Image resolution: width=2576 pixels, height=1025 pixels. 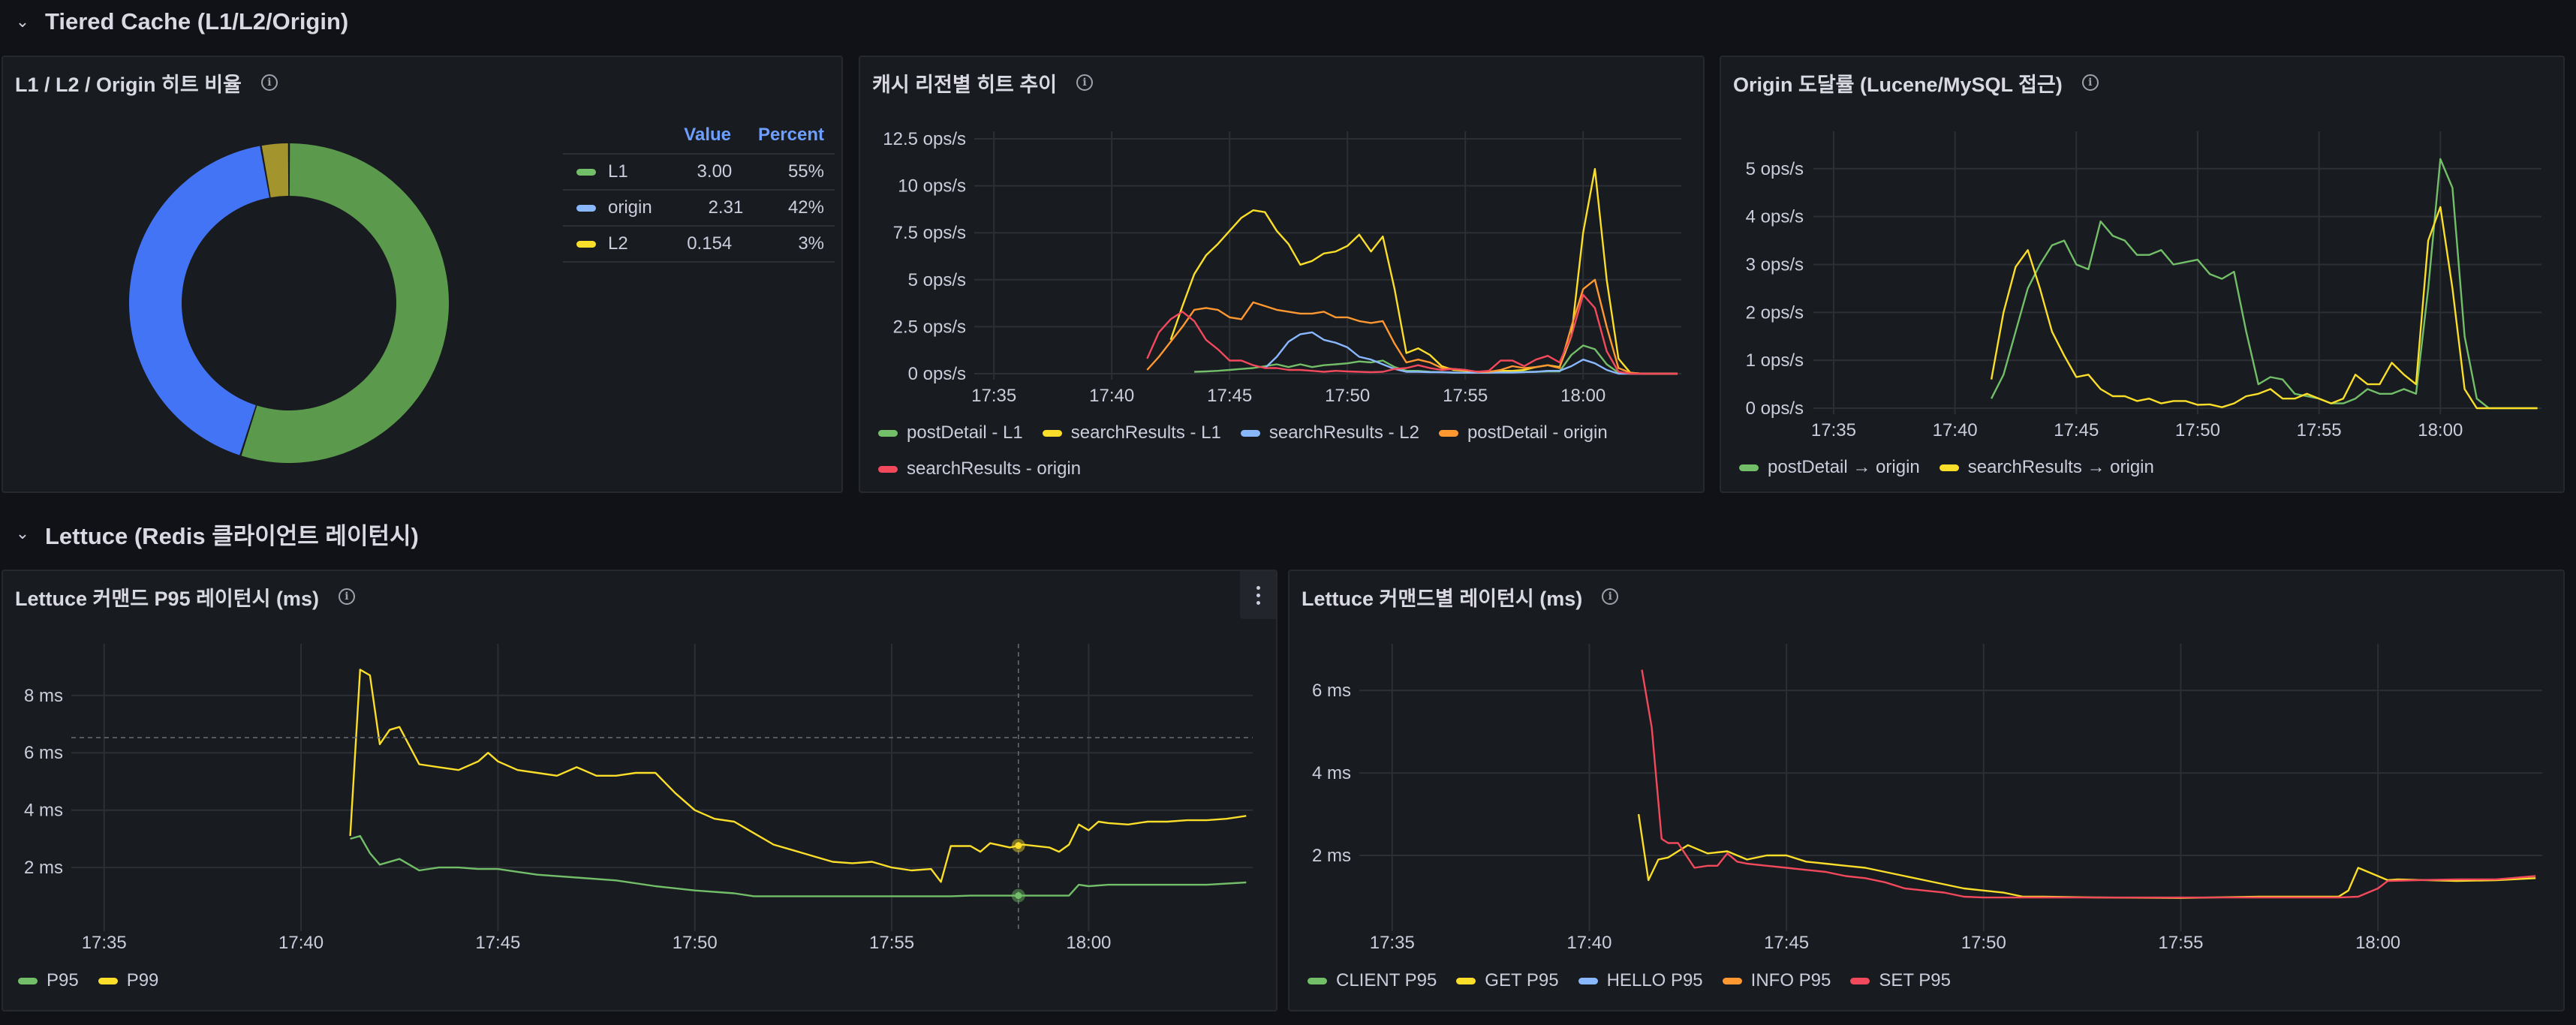 What do you see at coordinates (595, 171) in the screenshot?
I see `legend-series: L1` at bounding box center [595, 171].